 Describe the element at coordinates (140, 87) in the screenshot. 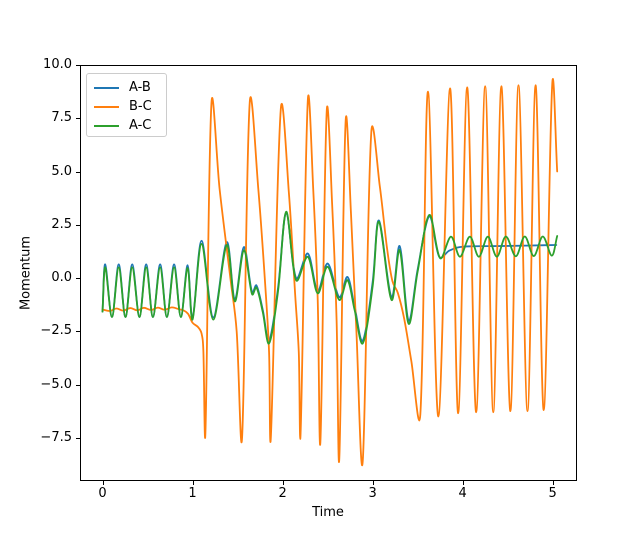

I see `legend-label: A-B` at that location.